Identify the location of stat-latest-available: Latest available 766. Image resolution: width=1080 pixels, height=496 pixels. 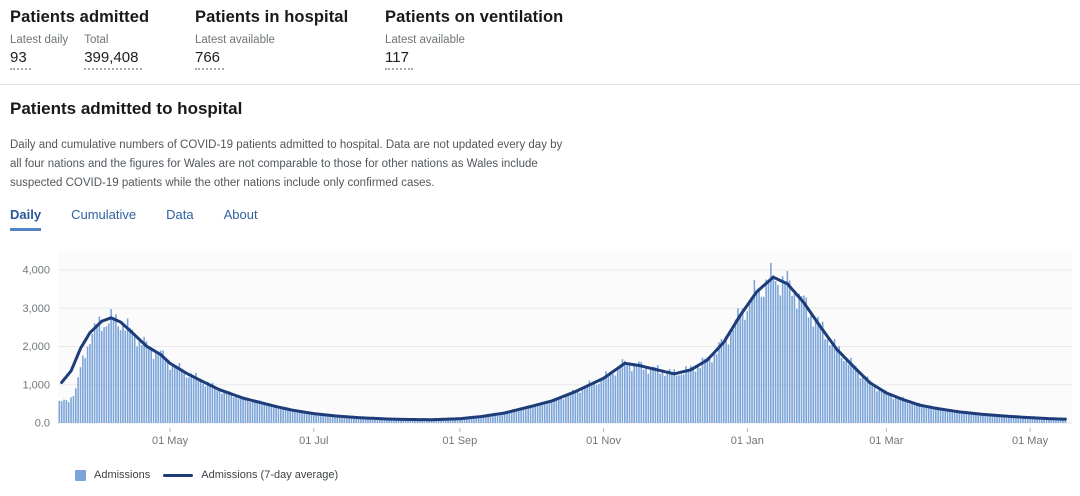
(235, 52).